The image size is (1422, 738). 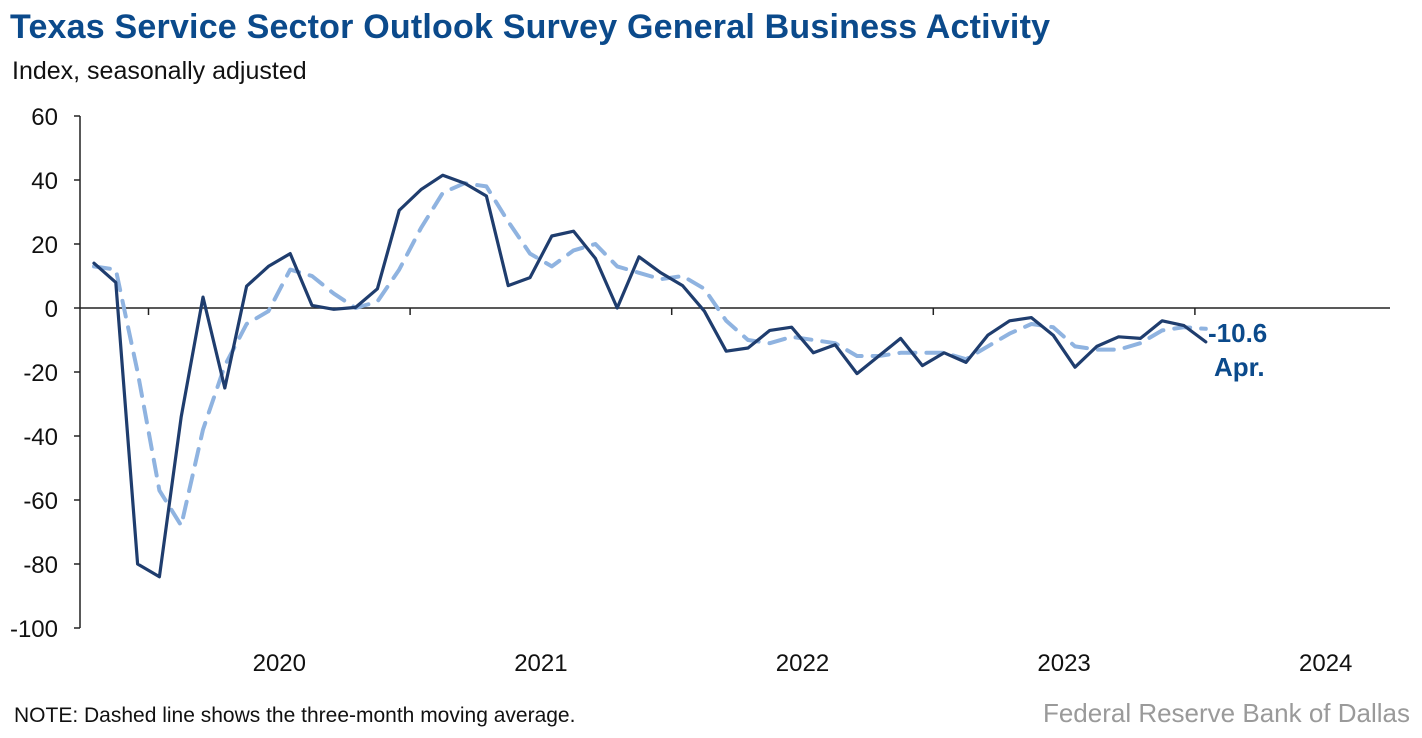 What do you see at coordinates (540, 663) in the screenshot?
I see `x-tick-label: 2021` at bounding box center [540, 663].